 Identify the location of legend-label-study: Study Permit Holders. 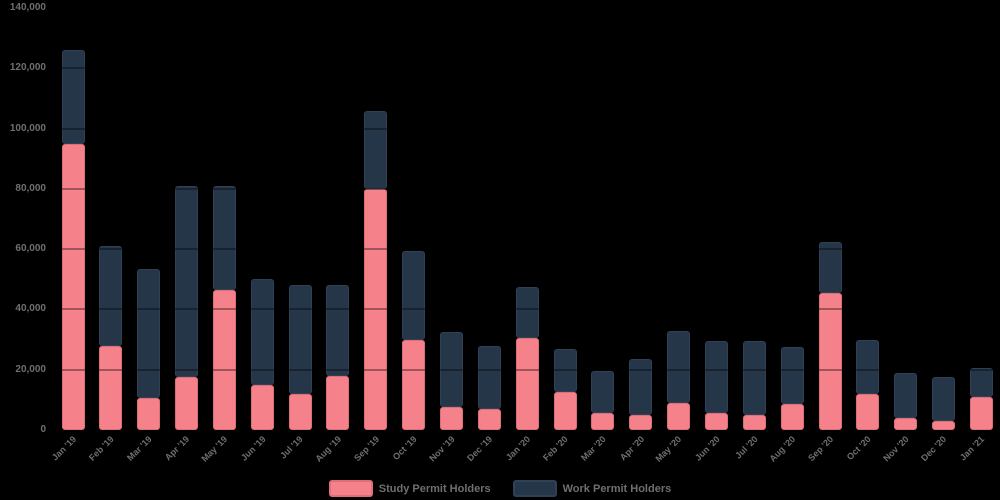
(434, 488).